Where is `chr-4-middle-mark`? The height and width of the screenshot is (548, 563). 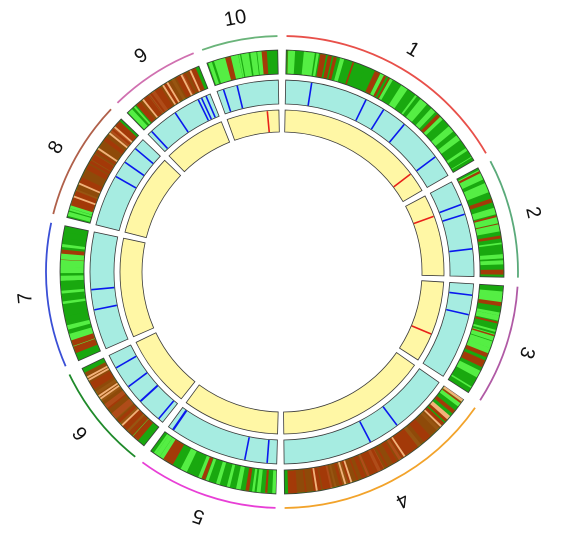 chr-4-middle-mark is located at coordinates (390, 416).